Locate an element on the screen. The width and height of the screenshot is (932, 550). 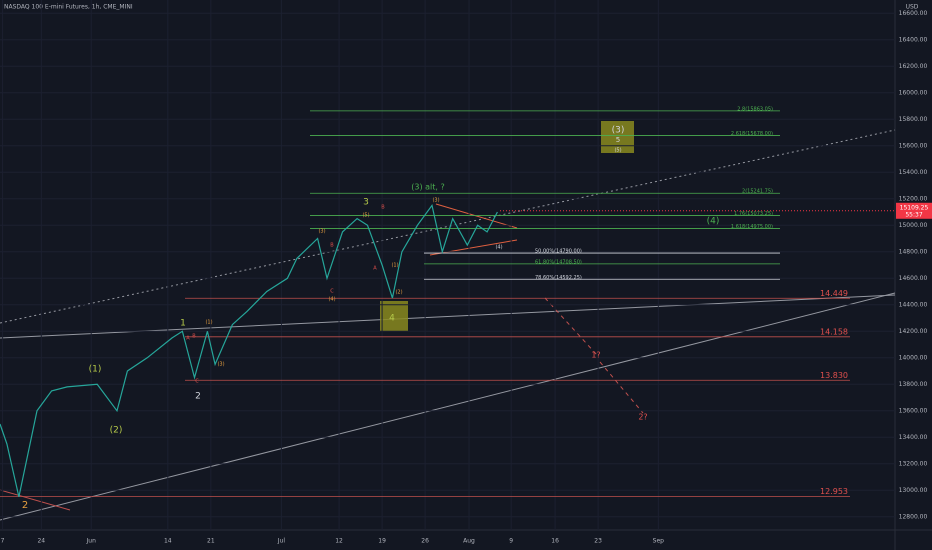
x-tick-label: 9 is located at coordinates (511, 541).